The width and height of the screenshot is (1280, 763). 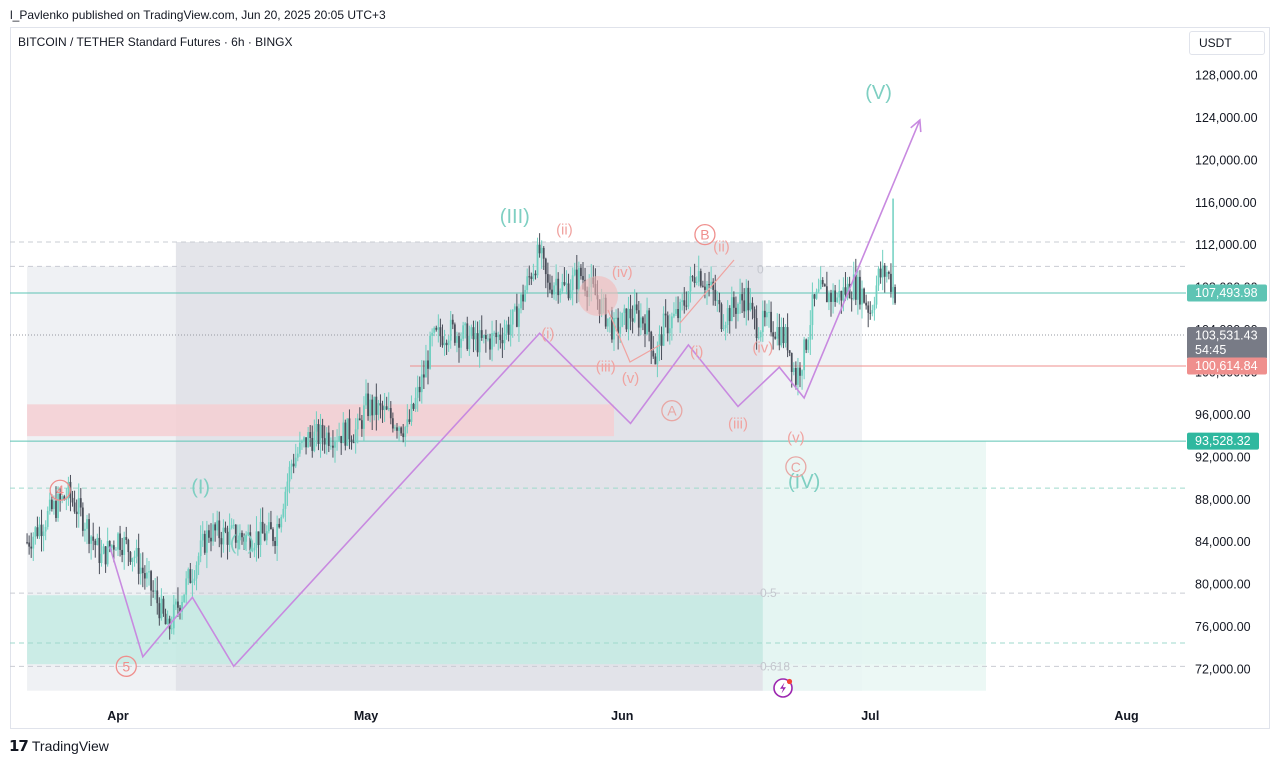 I want to click on y-tick-label: 92,000.00, so click(x=1223, y=457).